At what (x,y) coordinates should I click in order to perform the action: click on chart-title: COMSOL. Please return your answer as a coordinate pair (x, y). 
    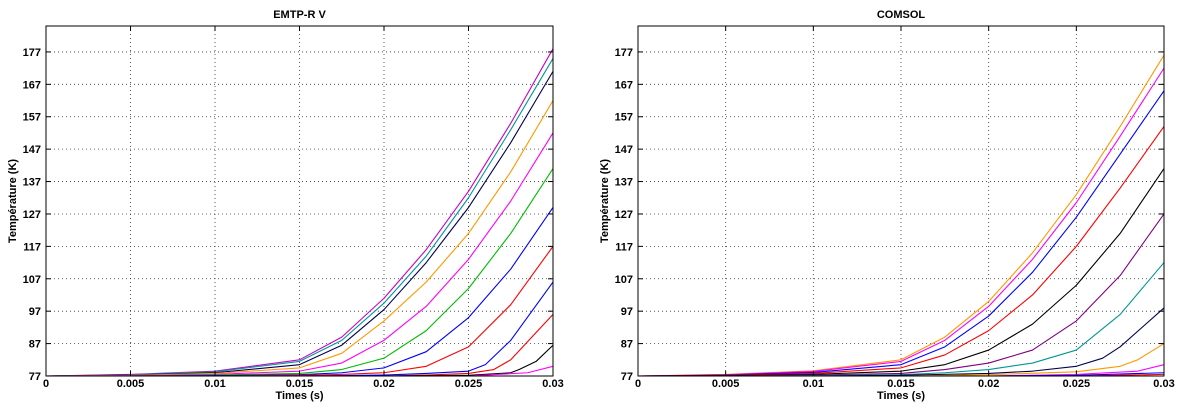
    Looking at the image, I should click on (901, 15).